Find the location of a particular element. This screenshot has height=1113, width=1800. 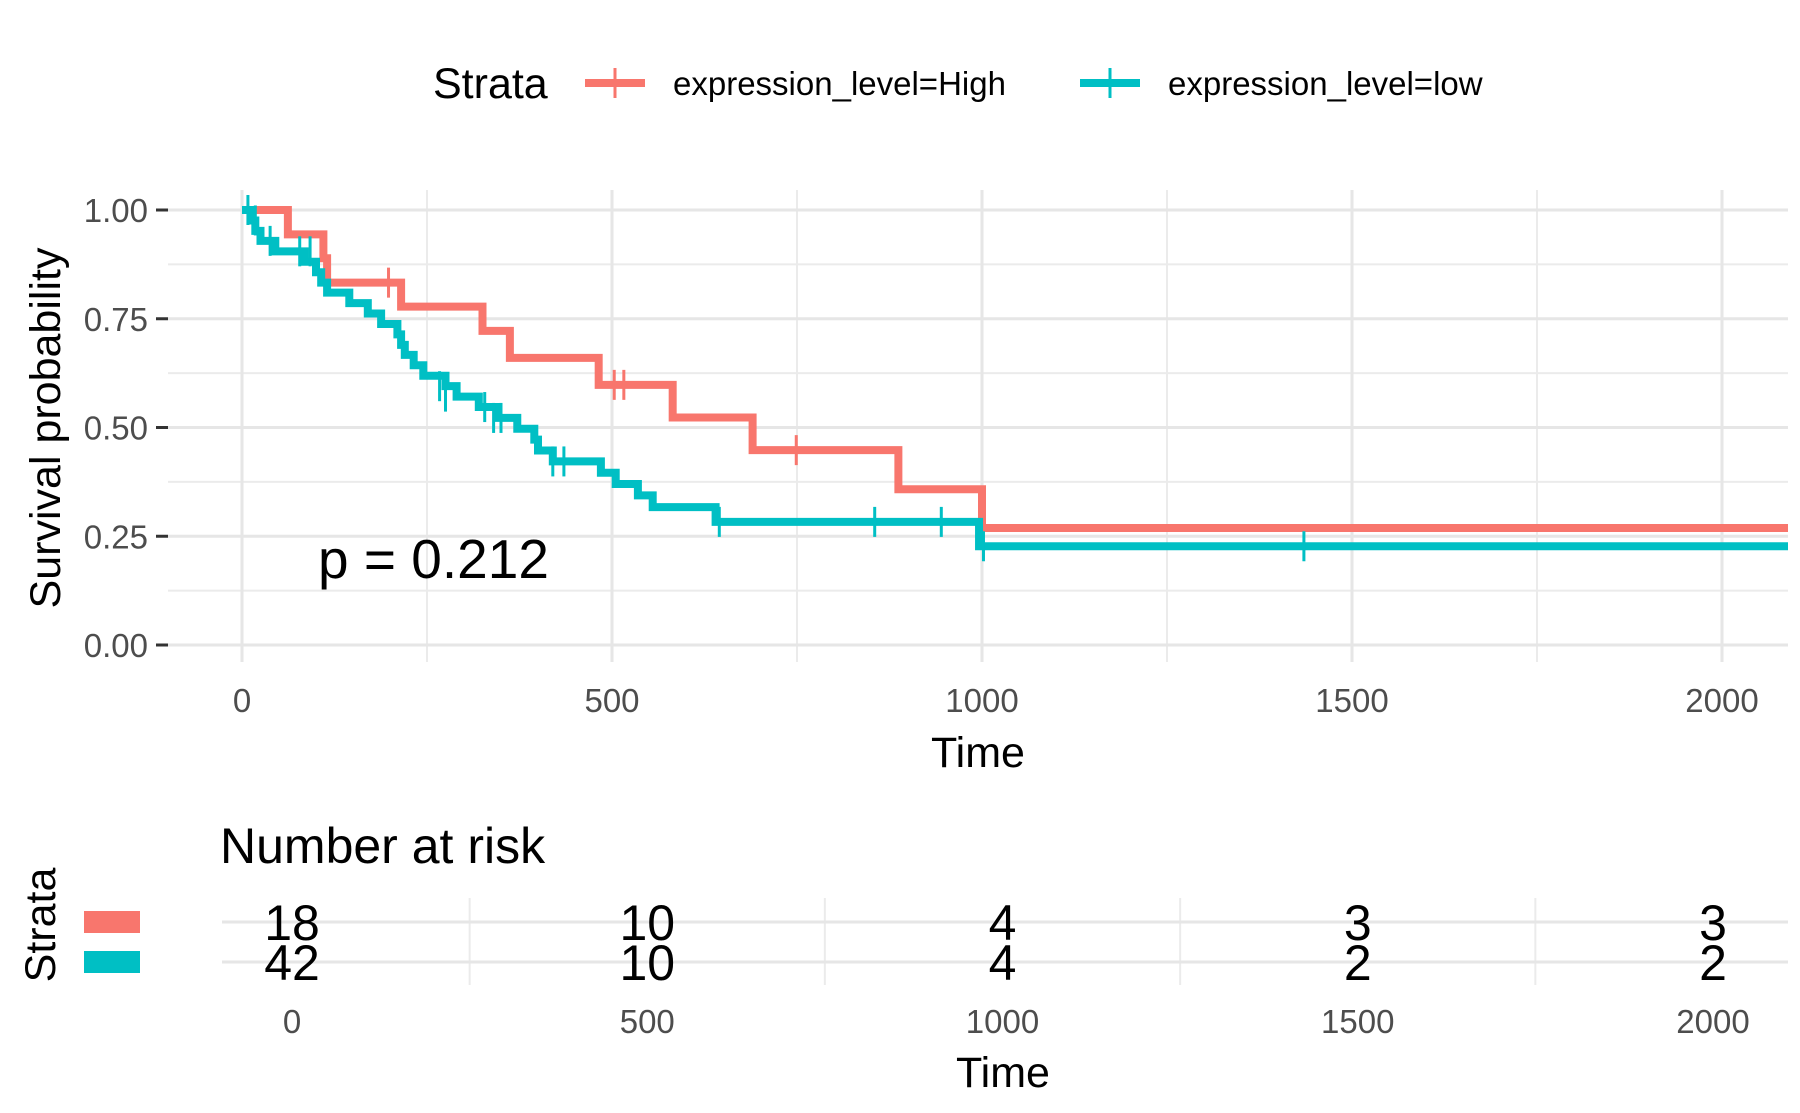

x-tick-label-1: 500 is located at coordinates (611, 700).